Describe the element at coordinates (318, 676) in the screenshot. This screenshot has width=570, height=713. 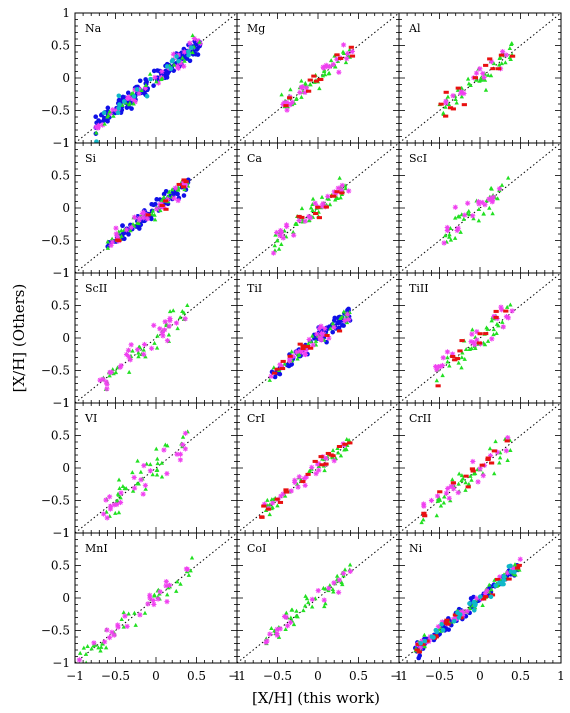
I see `x-tick-label: 0` at that location.